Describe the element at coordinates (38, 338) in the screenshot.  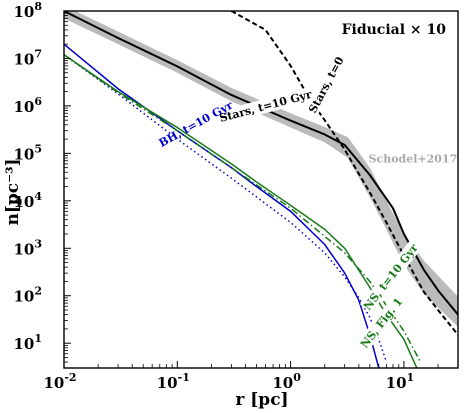
I see `y-tick-exponent: 1` at that location.